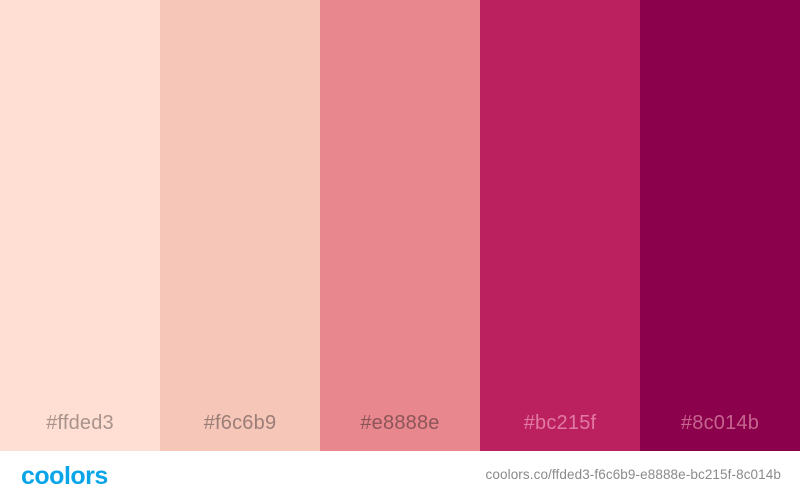 The height and width of the screenshot is (500, 800). I want to click on swatch-2-hex-label: #f6c6b9, so click(240, 423).